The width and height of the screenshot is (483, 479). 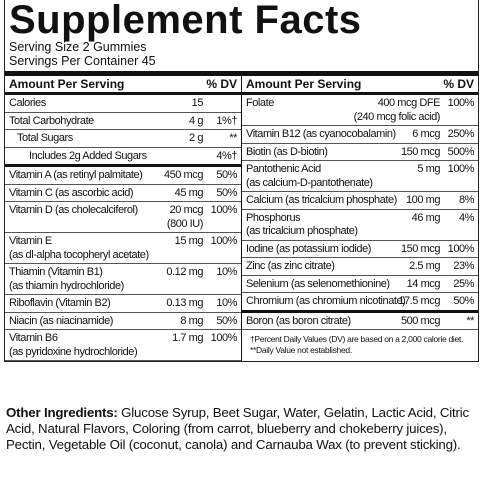 I want to click on name-line: Phosphorus, so click(x=273, y=217).